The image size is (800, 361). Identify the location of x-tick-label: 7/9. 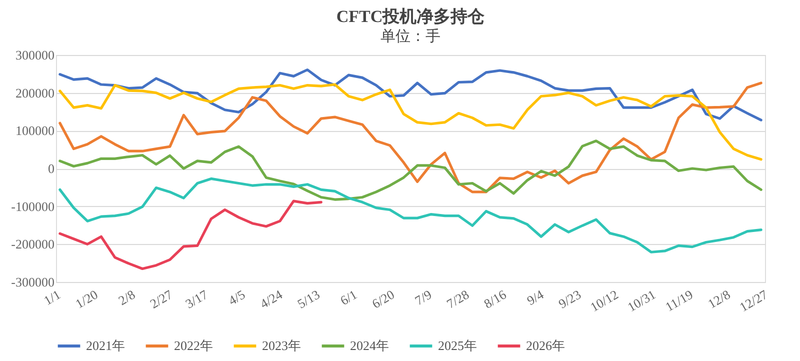
(423, 297).